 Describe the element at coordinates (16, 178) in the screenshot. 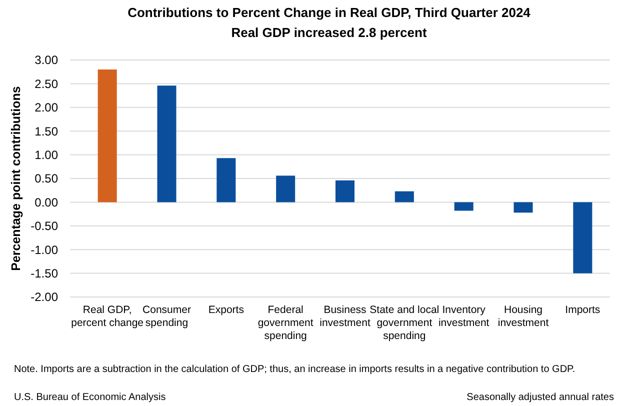

I see `y-axis-title: Percentage point contributions` at that location.